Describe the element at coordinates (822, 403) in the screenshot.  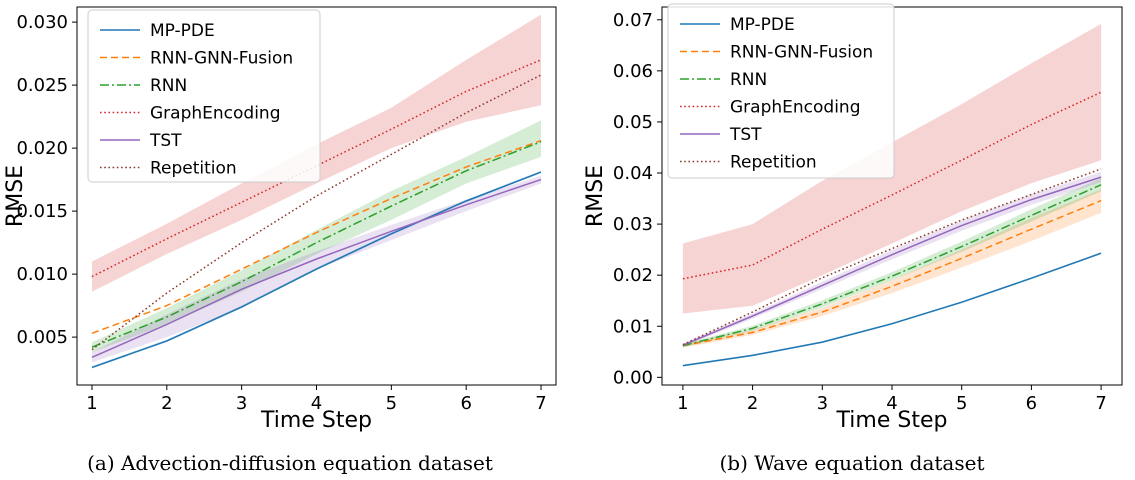
I see `xtick-label-b: 3` at that location.